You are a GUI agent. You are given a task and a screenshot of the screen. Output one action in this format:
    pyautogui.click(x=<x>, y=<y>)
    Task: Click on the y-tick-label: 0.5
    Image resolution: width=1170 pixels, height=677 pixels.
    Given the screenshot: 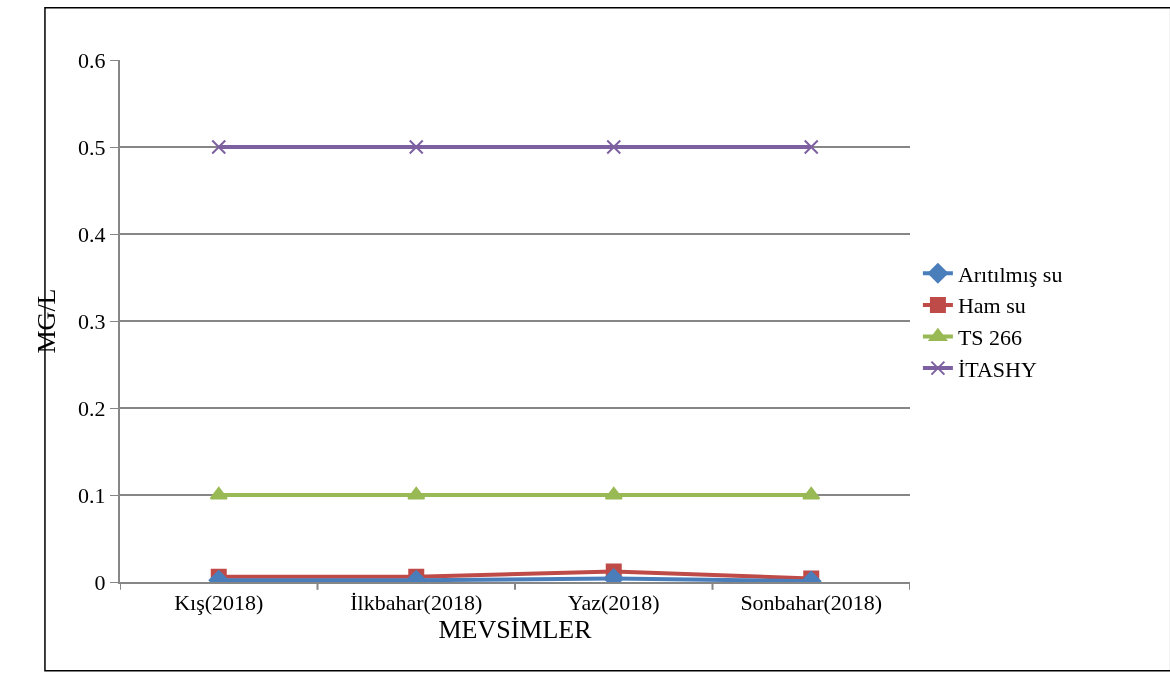 What is the action you would take?
    pyautogui.click(x=92, y=147)
    